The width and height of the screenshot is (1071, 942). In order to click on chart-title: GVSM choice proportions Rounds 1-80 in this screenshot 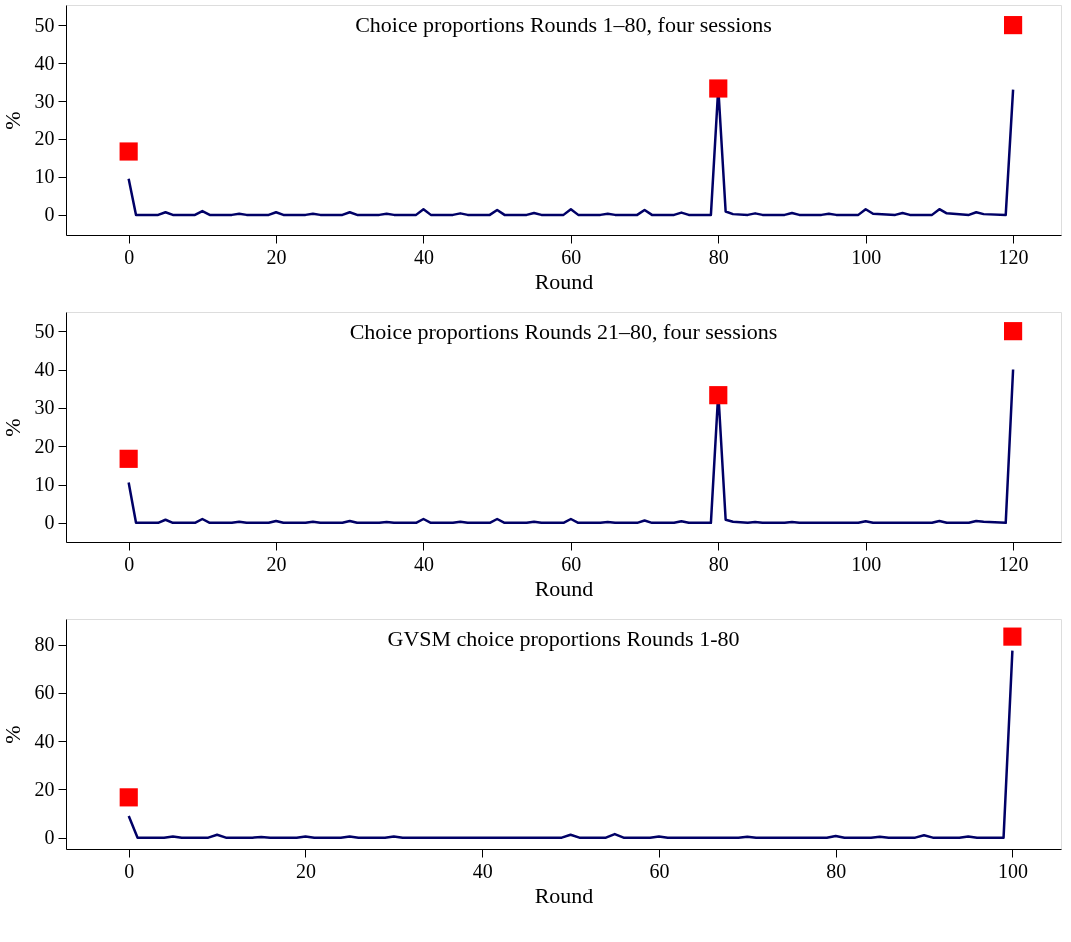, I will do `click(563, 638)`.